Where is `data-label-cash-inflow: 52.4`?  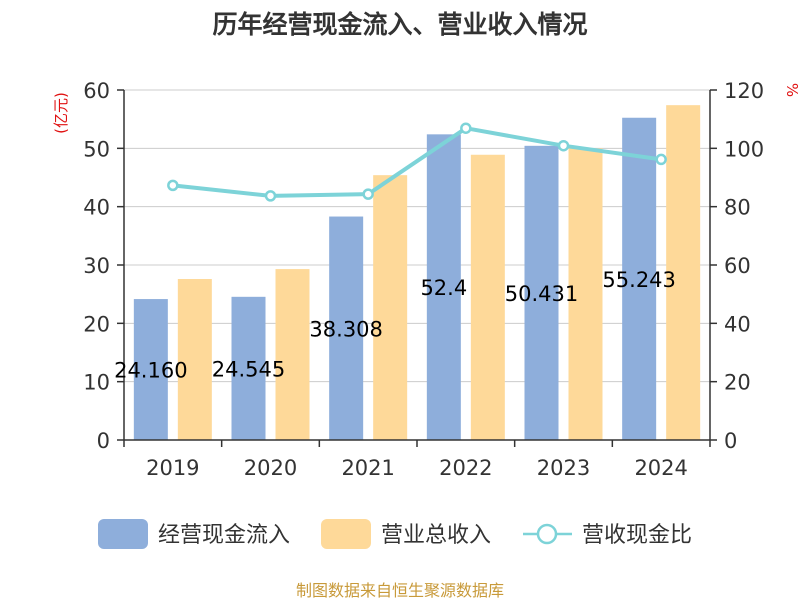
data-label-cash-inflow: 52.4 is located at coordinates (443, 288).